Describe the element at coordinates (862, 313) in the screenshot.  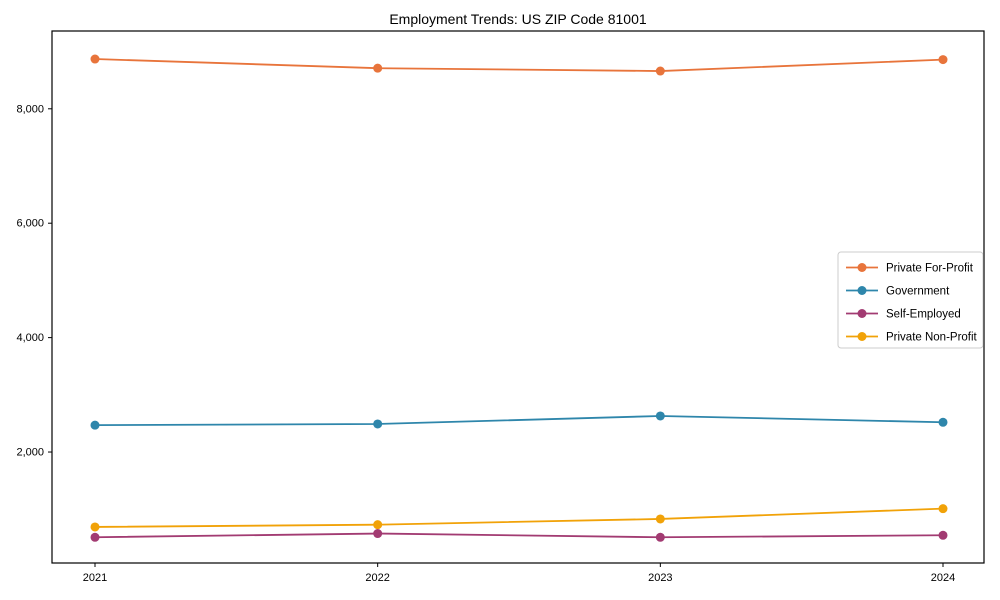
I see `legend-marker-self-employed` at that location.